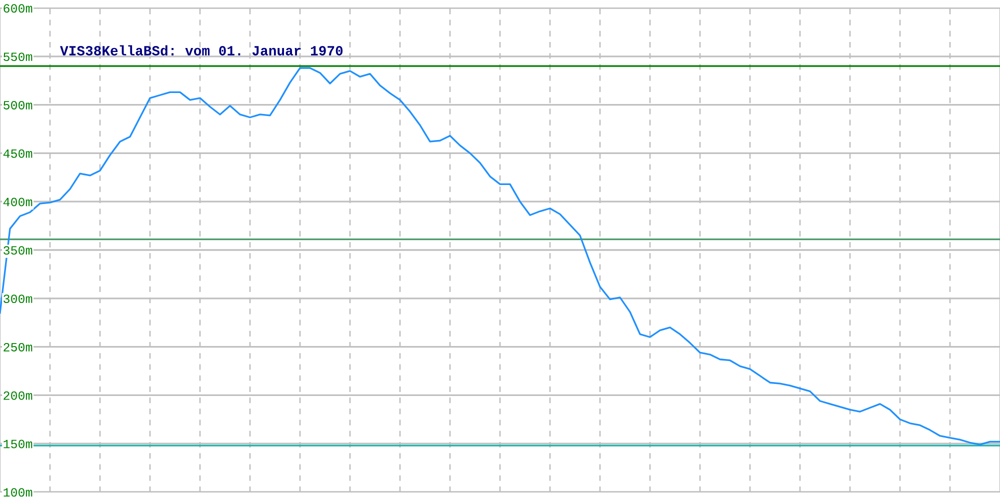  What do you see at coordinates (201, 50) in the screenshot?
I see `text: VIS38KellaBSd: vom 01. Januar 1970` at bounding box center [201, 50].